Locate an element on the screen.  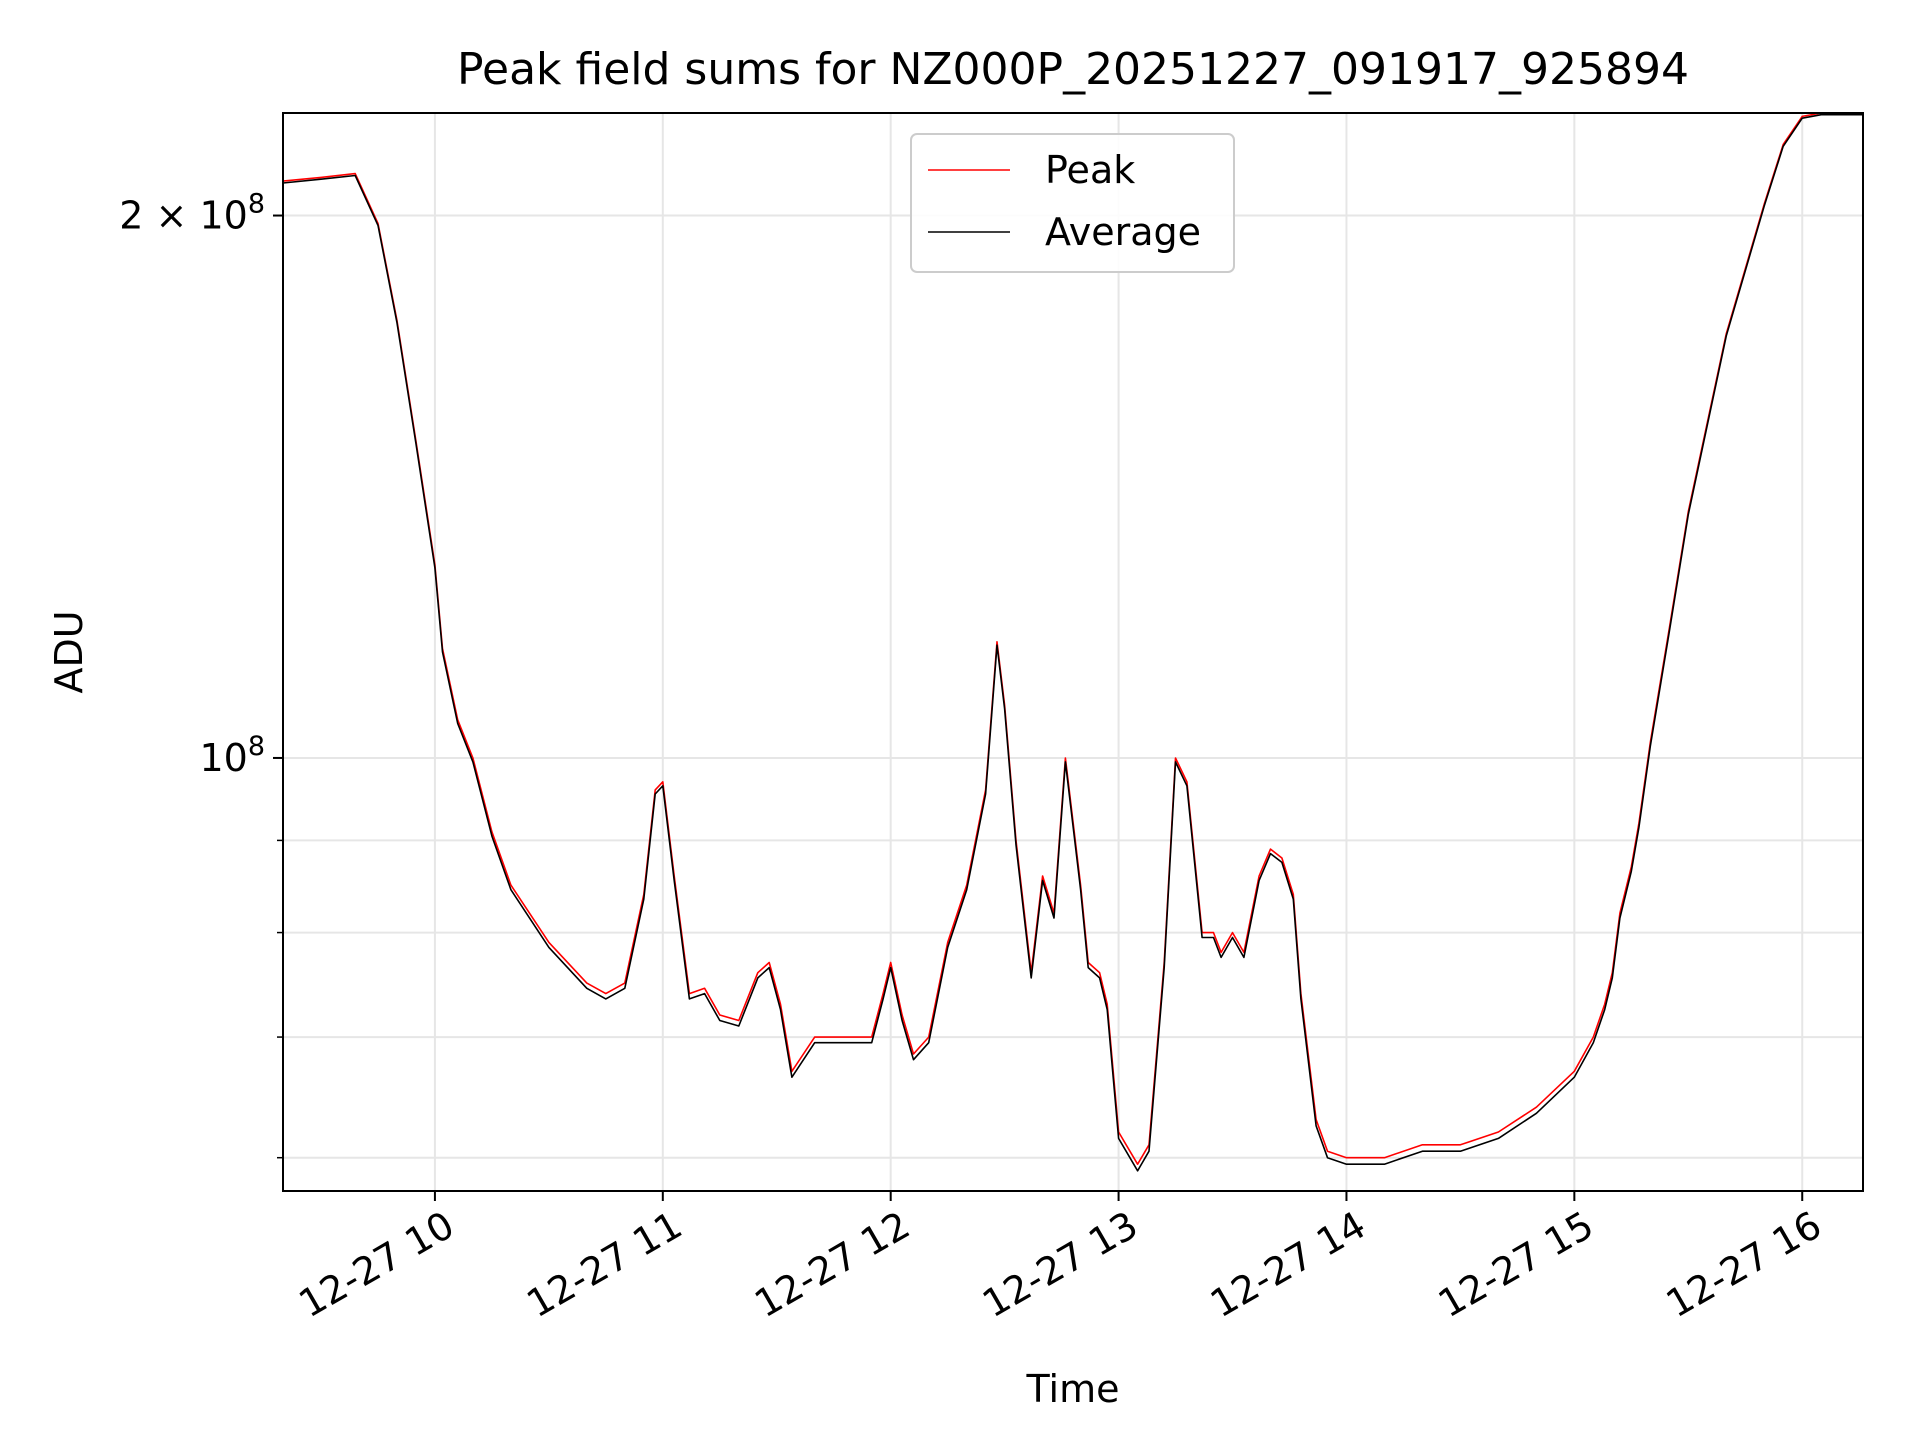
legend-frame is located at coordinates (1072, 203).